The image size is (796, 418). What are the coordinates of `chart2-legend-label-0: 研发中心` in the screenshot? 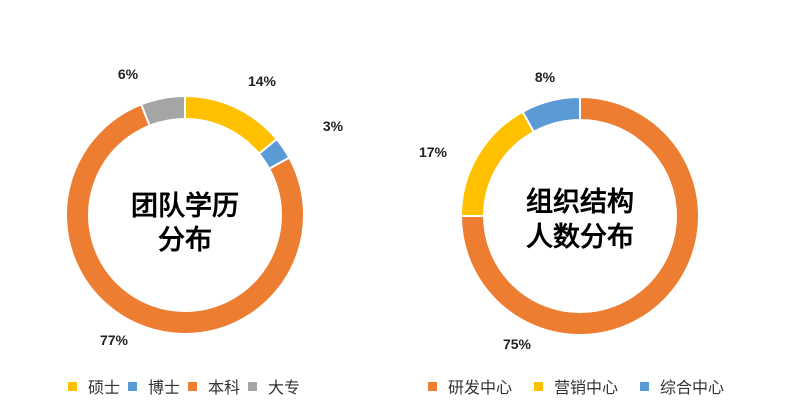 It's located at (480, 387).